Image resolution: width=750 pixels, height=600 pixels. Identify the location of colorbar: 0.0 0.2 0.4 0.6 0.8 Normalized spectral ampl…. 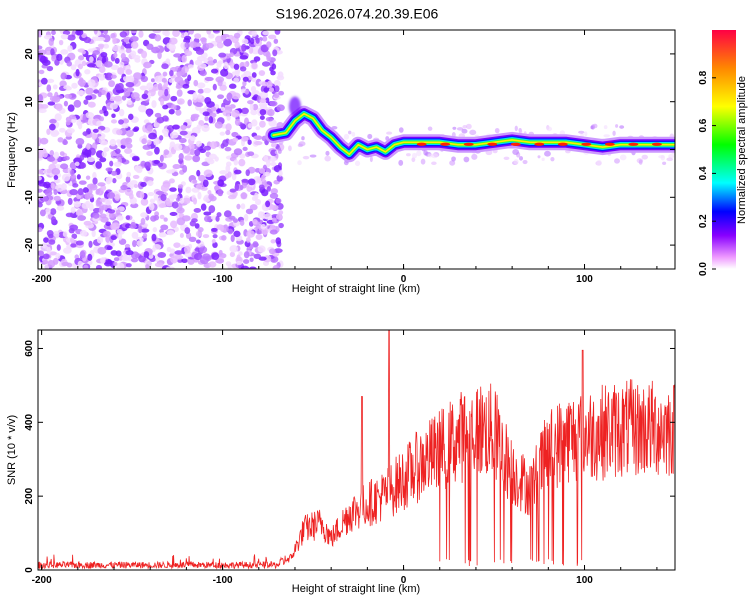
(723, 153).